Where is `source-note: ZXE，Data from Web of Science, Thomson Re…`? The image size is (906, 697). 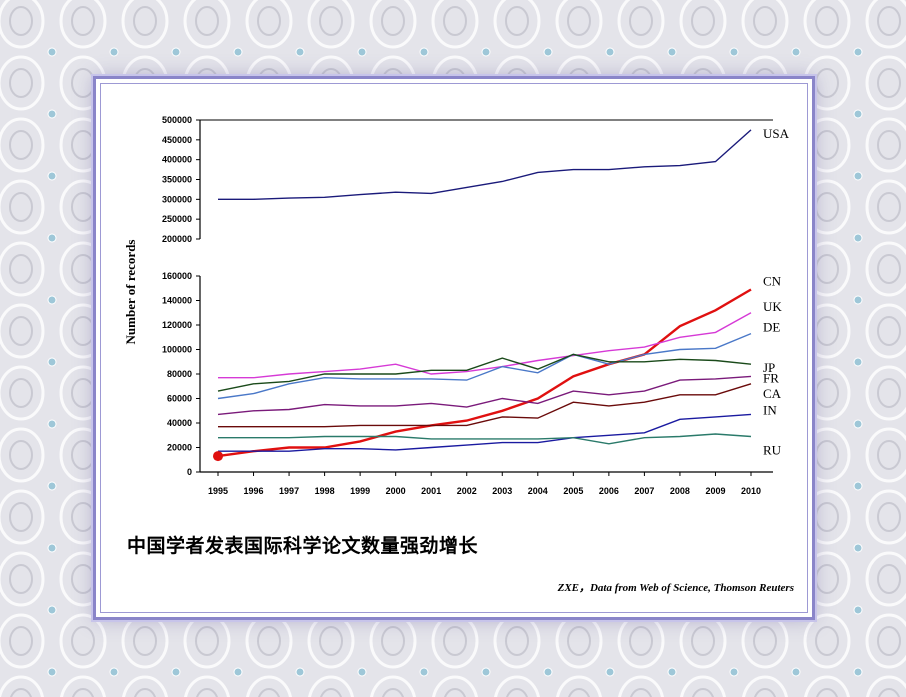 source-note: ZXE，Data from Web of Science, Thomson Re… is located at coordinates (675, 588).